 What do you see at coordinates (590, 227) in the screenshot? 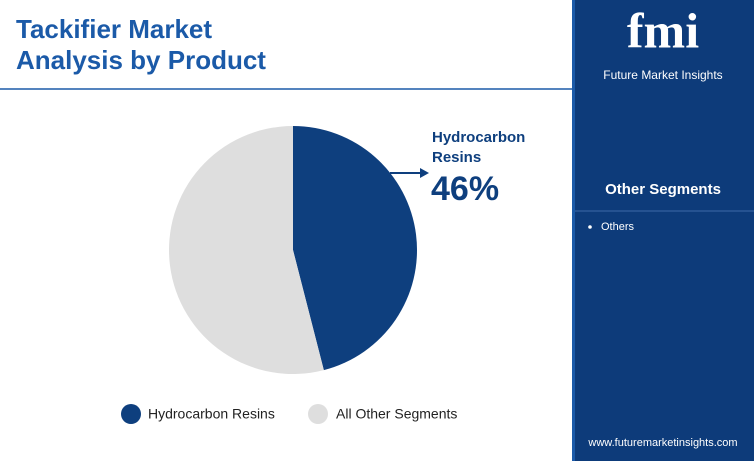
I see `bullet` at bounding box center [590, 227].